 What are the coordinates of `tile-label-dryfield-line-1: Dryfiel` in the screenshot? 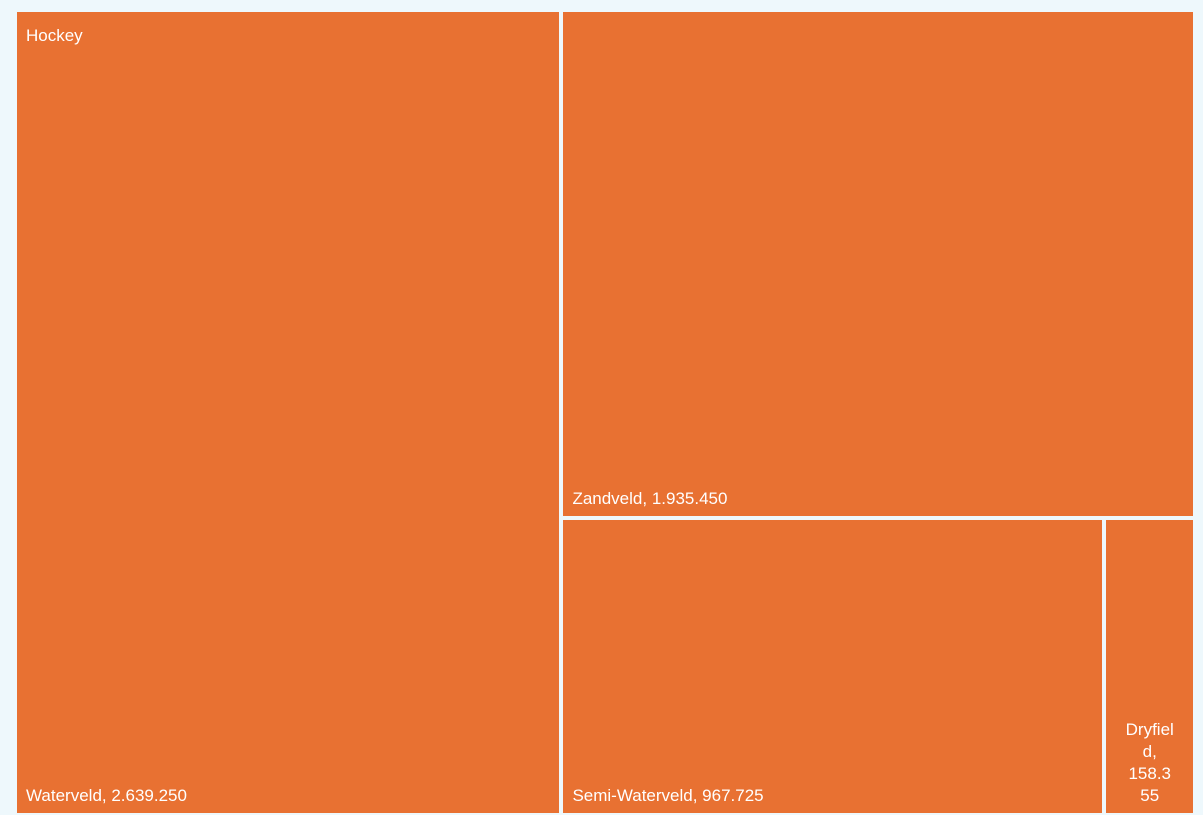 It's located at (1149, 729).